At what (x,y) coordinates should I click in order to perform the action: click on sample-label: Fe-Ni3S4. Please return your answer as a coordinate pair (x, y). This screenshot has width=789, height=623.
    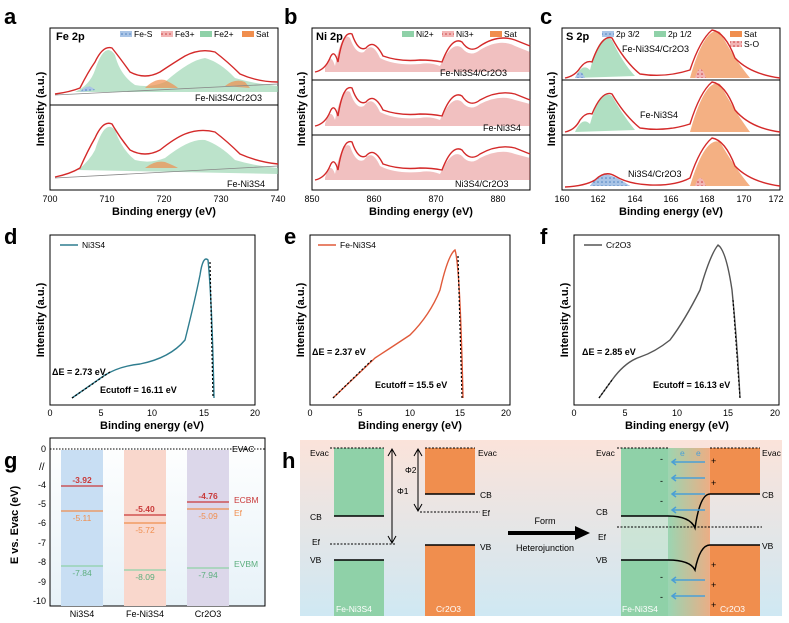
    Looking at the image, I should click on (246, 184).